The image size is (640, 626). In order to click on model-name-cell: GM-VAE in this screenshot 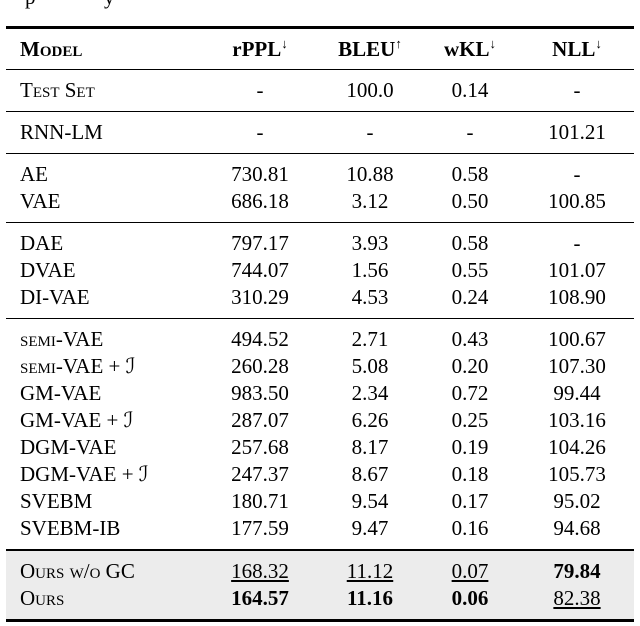, I will do `click(61, 393)`.